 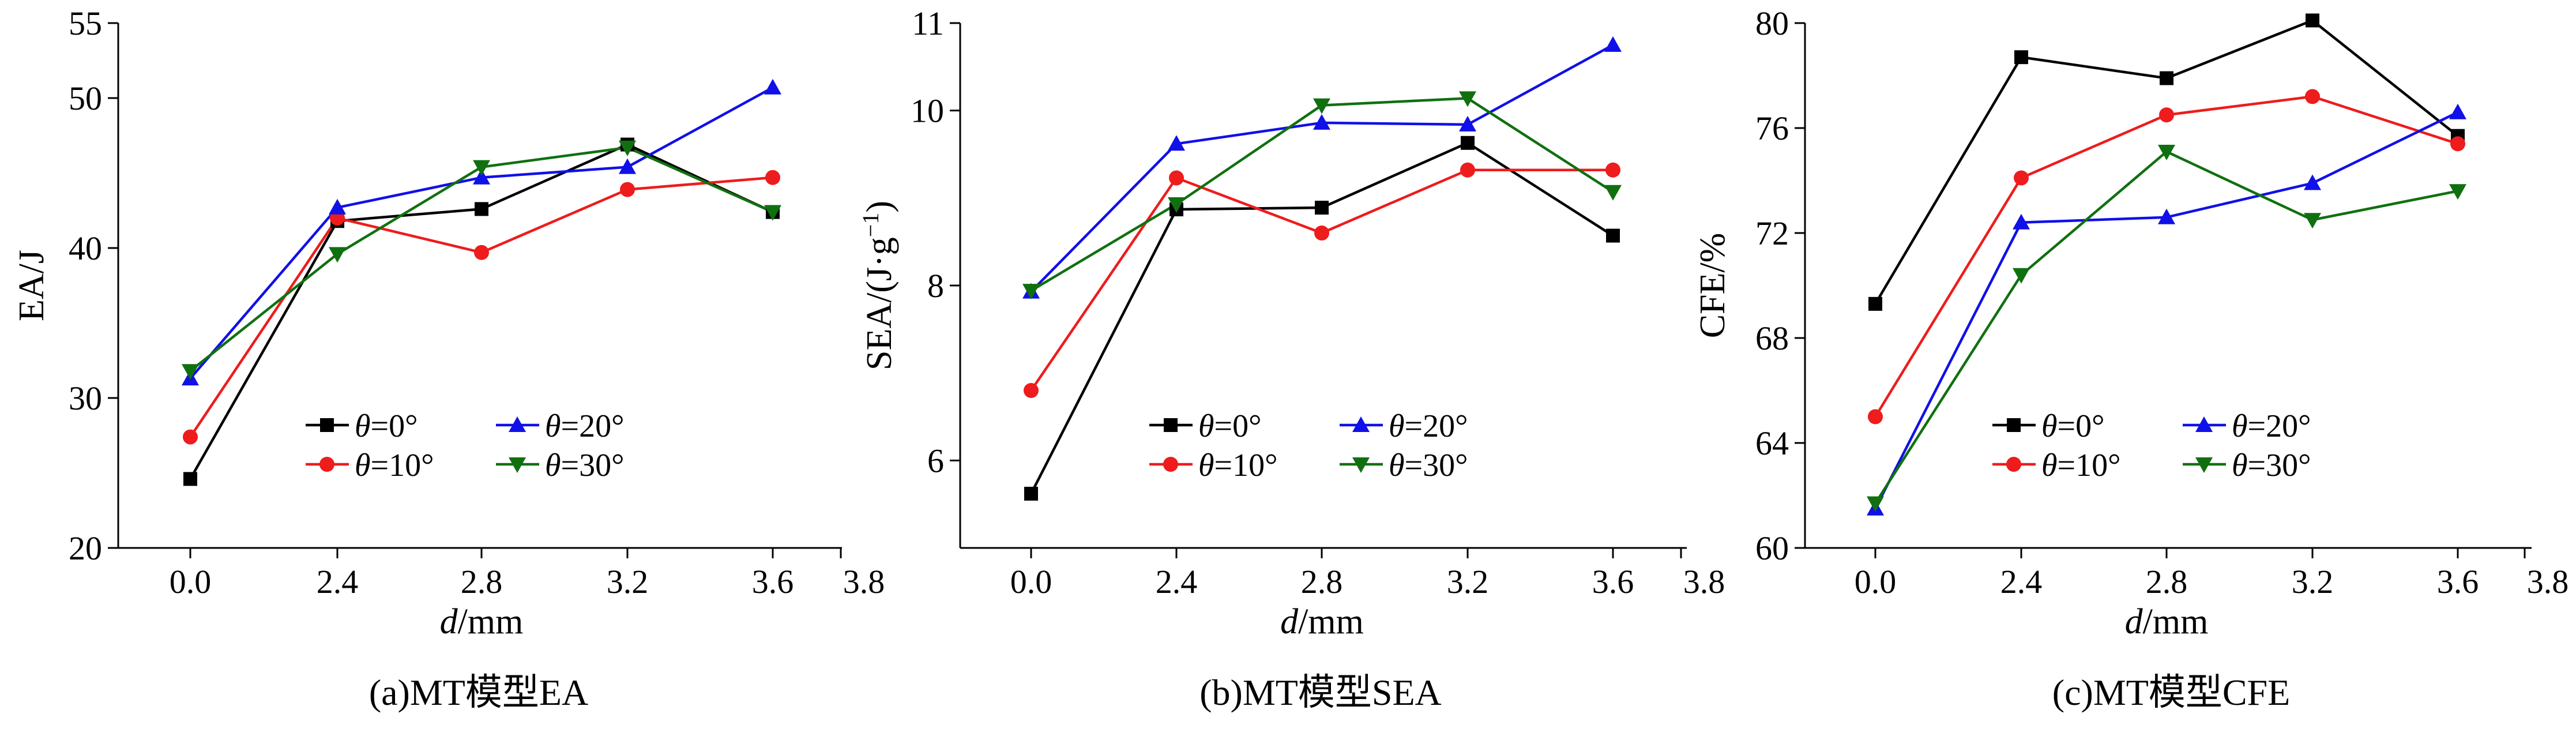 What do you see at coordinates (935, 460) in the screenshot?
I see `y-tick-label: 6` at bounding box center [935, 460].